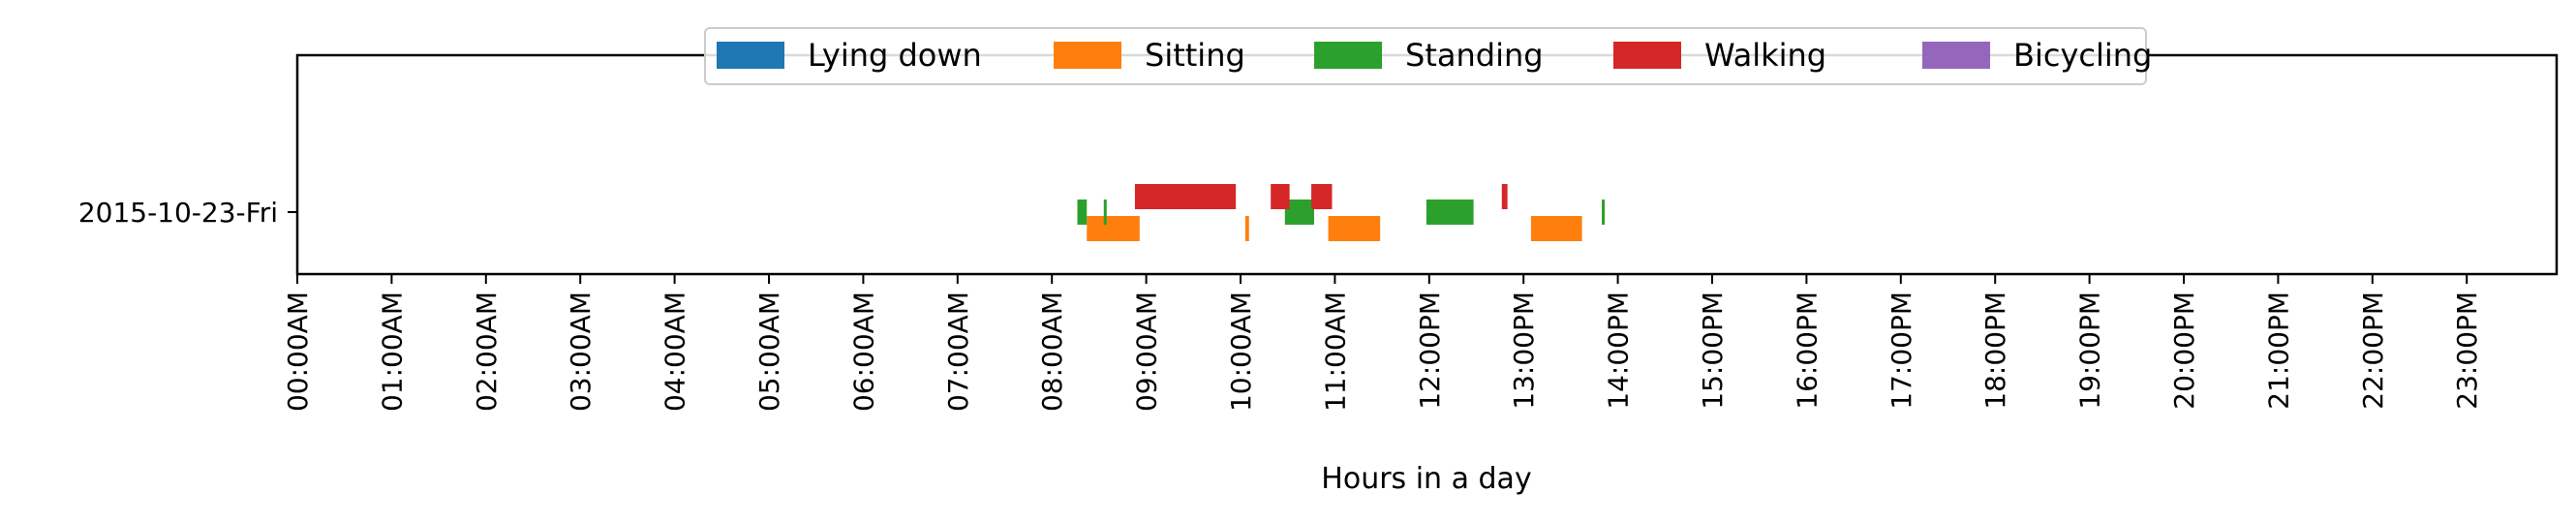 This screenshot has height=523, width=2576. What do you see at coordinates (1619, 351) in the screenshot?
I see `x-tick-label: 14:00PM` at bounding box center [1619, 351].